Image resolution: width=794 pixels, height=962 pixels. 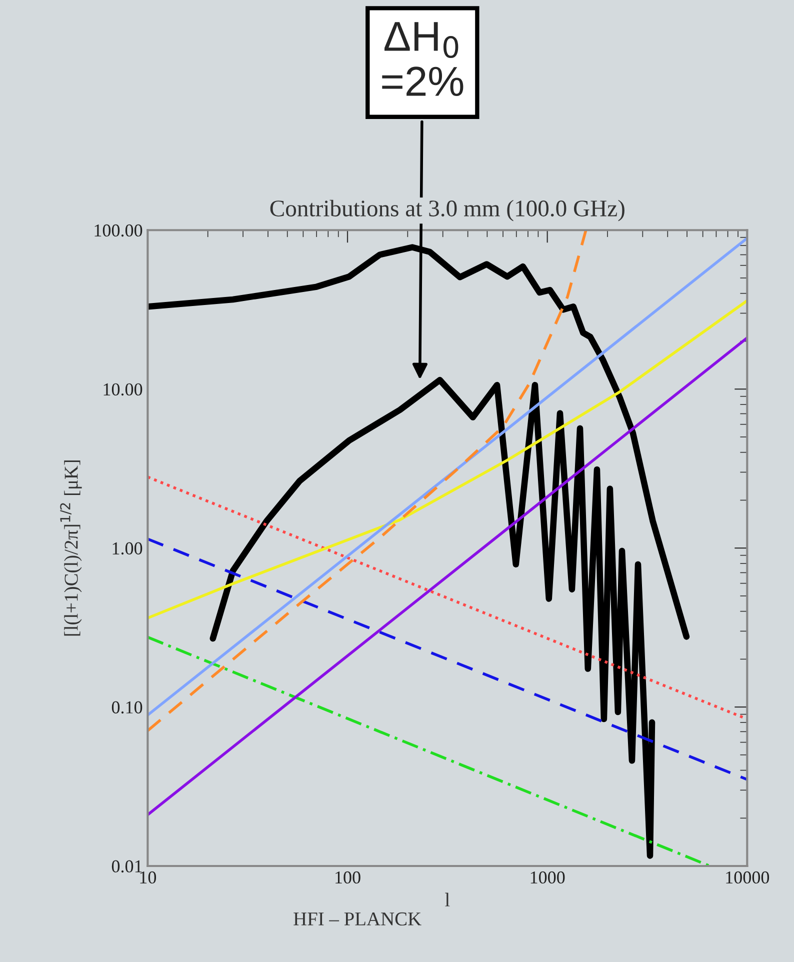 What do you see at coordinates (358, 919) in the screenshot?
I see `text: HFI – PLANCK` at bounding box center [358, 919].